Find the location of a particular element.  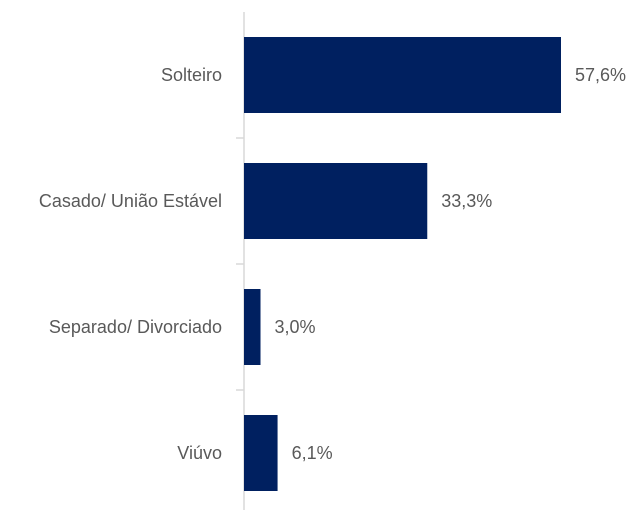

value-label: 57,6% is located at coordinates (600, 75).